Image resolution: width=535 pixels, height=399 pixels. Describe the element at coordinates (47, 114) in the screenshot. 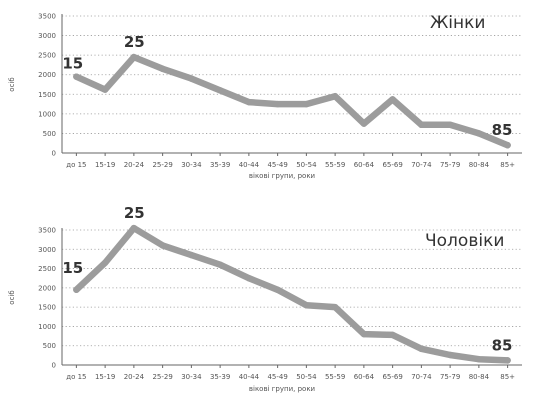

I see `chart-1-ytick-label: 1000` at that location.